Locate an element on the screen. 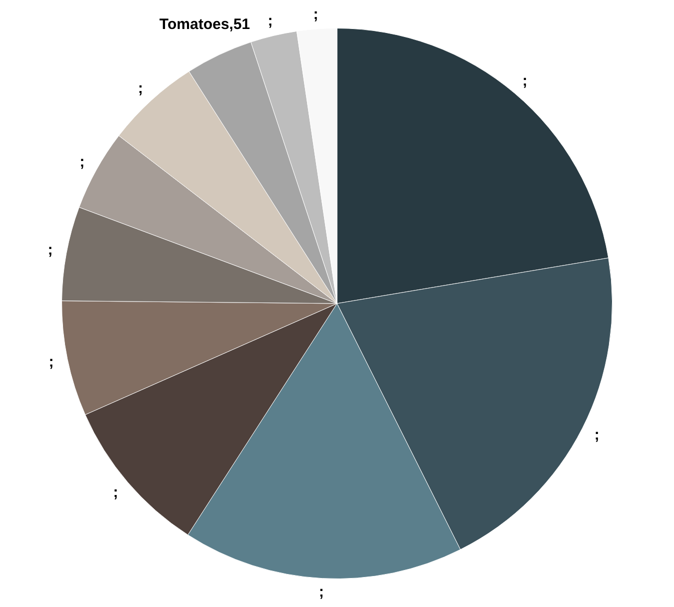 This screenshot has width=674, height=607. data-label: Tomatoes,51 is located at coordinates (204, 24).